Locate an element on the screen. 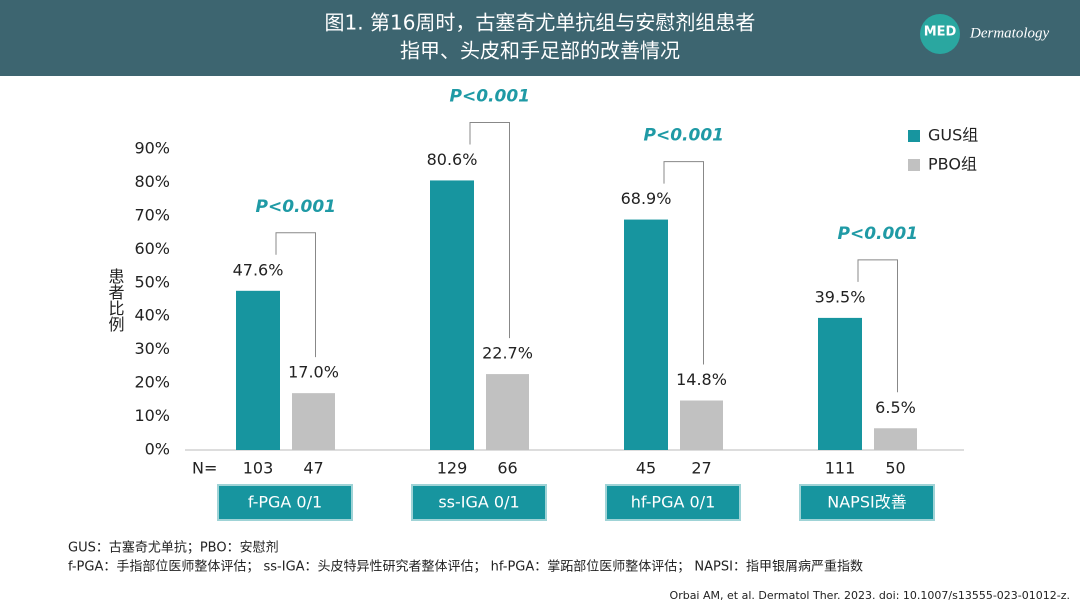  brand: Dermatology is located at coordinates (1009, 33).